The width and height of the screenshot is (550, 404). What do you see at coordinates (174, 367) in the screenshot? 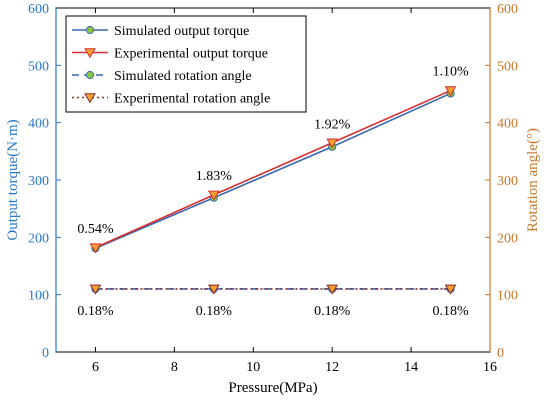
I see `x-tick-label: 8` at bounding box center [174, 367].